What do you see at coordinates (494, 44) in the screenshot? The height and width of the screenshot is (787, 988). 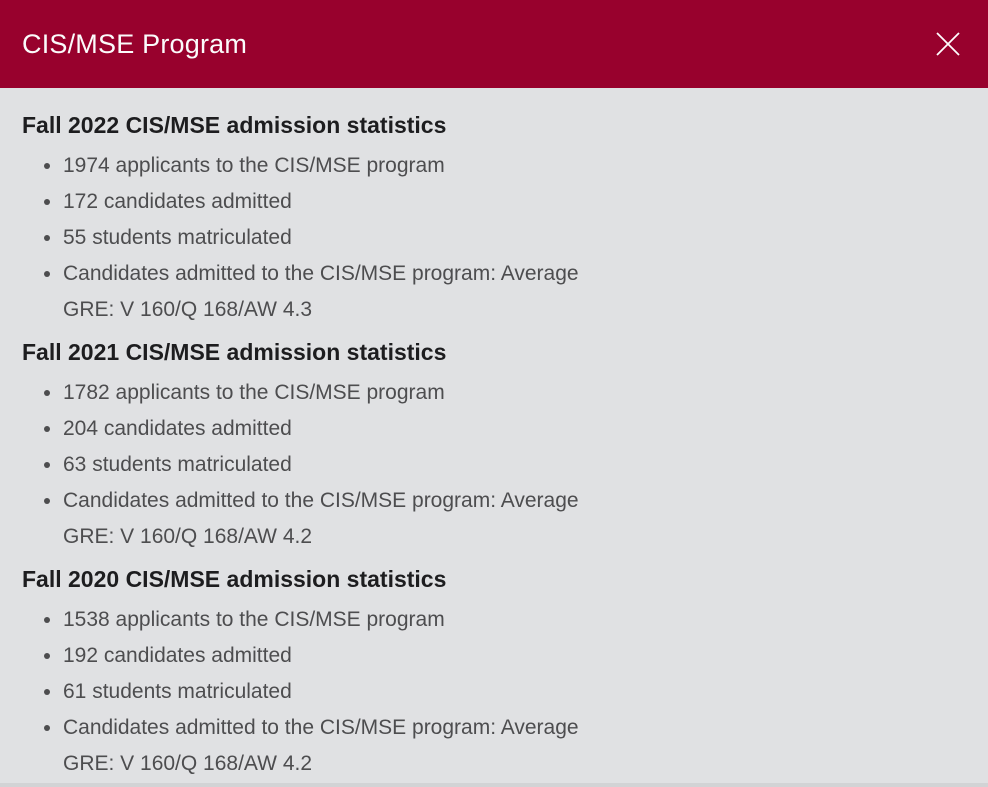 I see `modal-header: CIS/MSE Program` at bounding box center [494, 44].